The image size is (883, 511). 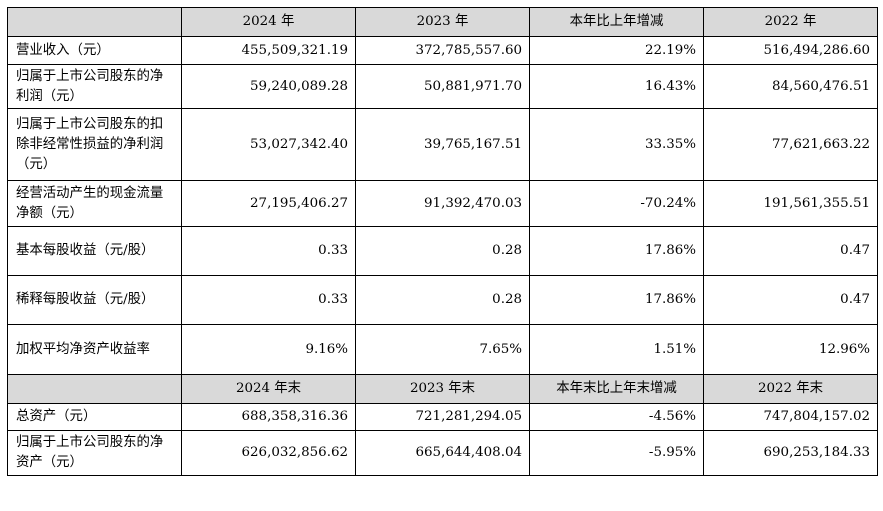 What do you see at coordinates (268, 203) in the screenshot?
I see `value-2024: 27,195,406.27` at bounding box center [268, 203].